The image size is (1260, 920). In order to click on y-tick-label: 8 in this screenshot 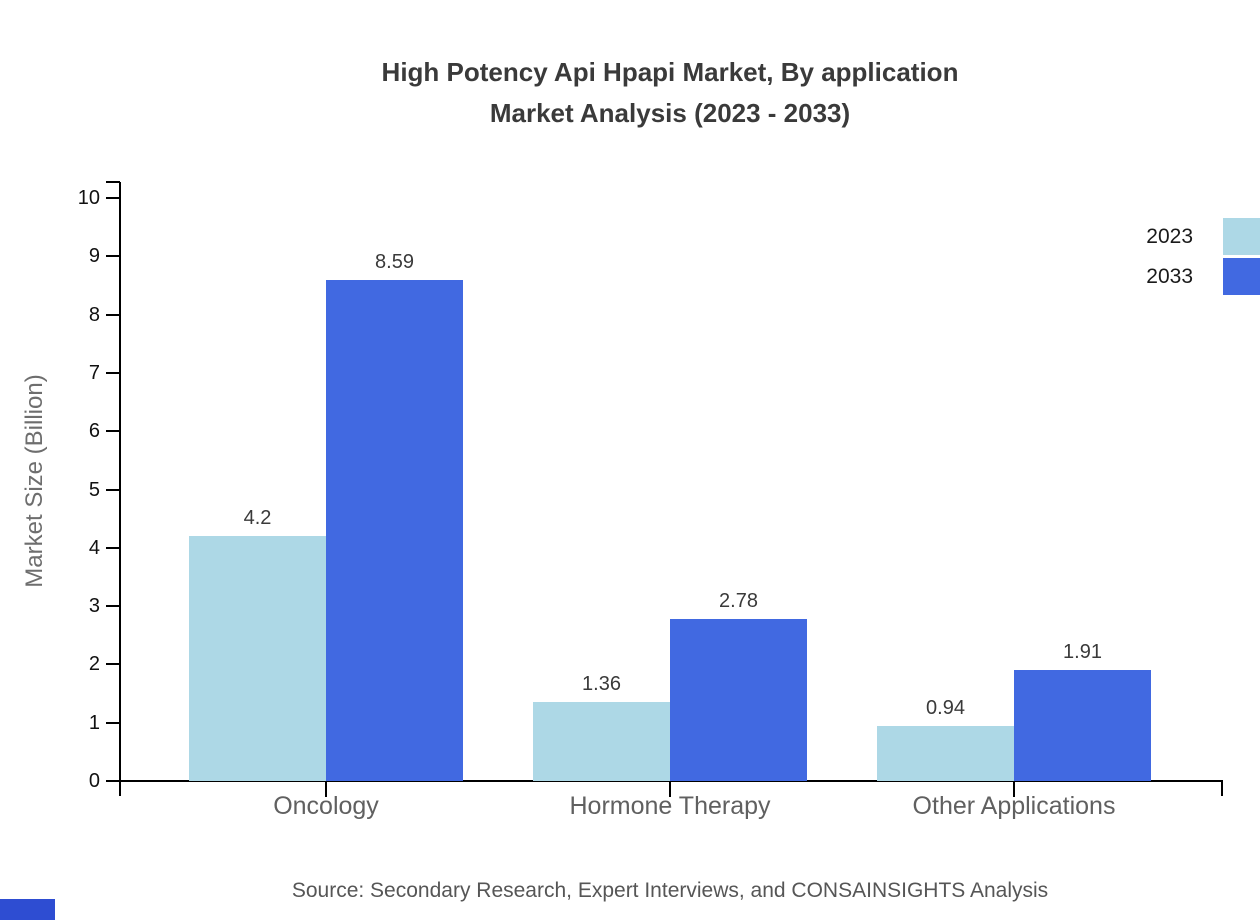, I will do `click(94, 314)`.